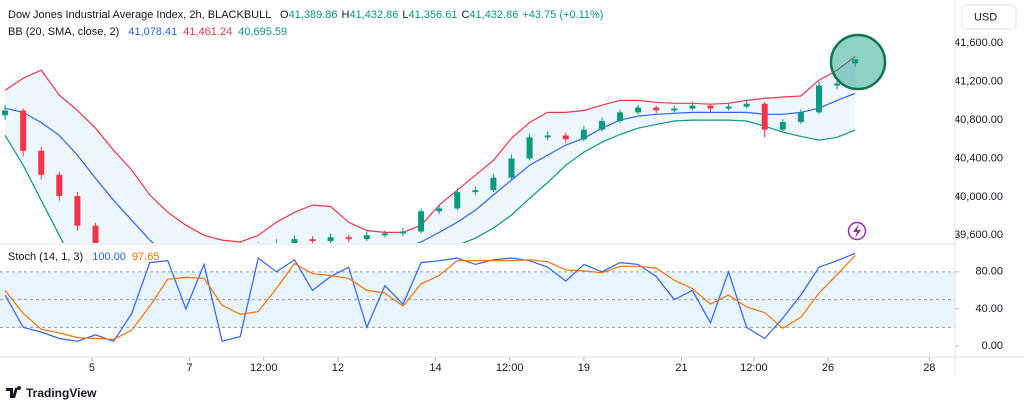 The height and width of the screenshot is (406, 1024). What do you see at coordinates (338, 368) in the screenshot?
I see `x-tick-label: 12` at bounding box center [338, 368].